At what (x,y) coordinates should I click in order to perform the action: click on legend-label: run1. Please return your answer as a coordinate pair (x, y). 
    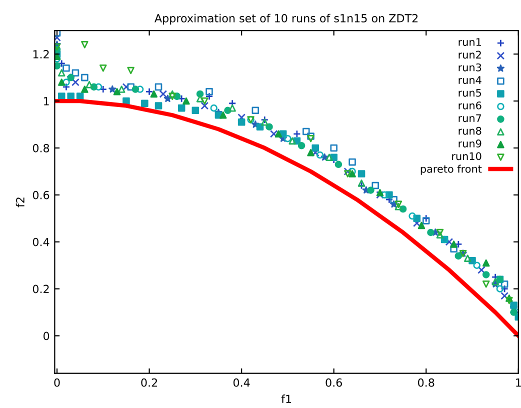
    Looking at the image, I should click on (469, 42).